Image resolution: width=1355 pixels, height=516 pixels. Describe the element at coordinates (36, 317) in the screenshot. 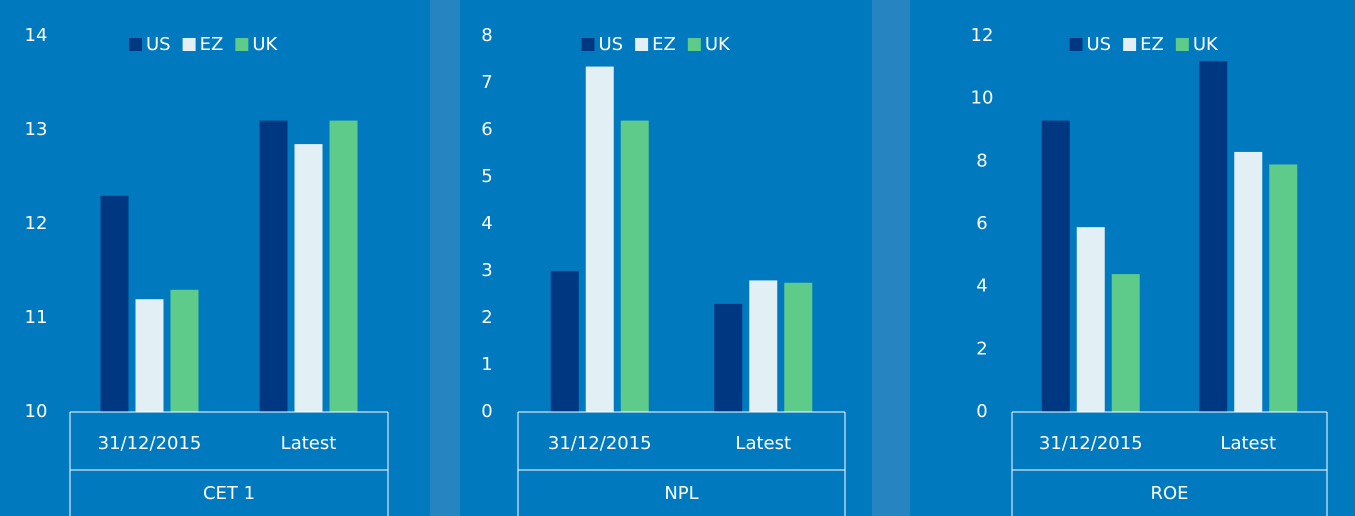

I see `y-tick-label: 11` at that location.